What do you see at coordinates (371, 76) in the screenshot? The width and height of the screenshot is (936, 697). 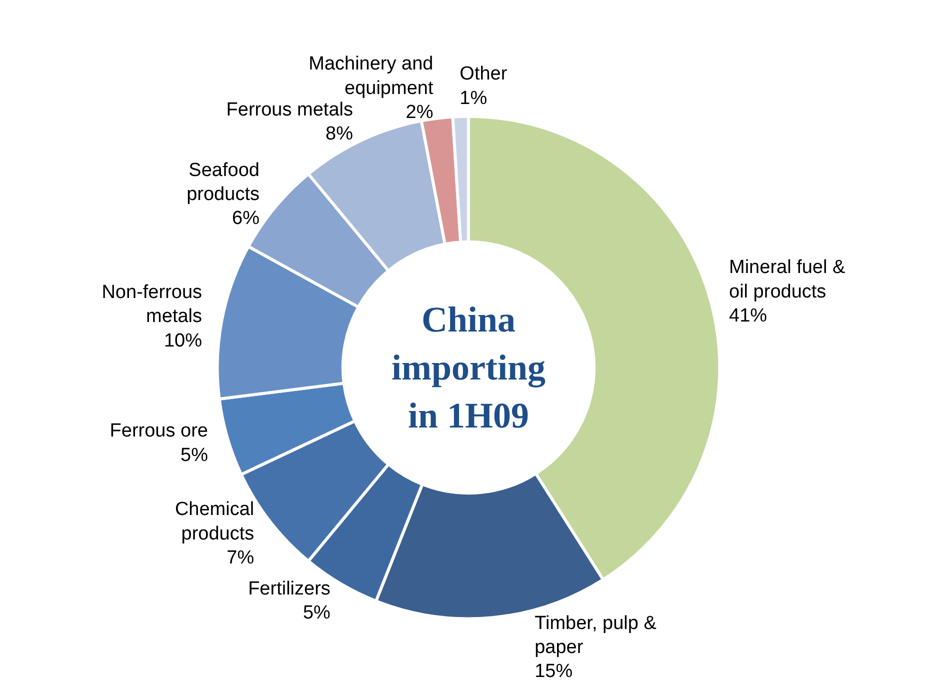 I see `slice-label: Machinery and equipment` at bounding box center [371, 76].